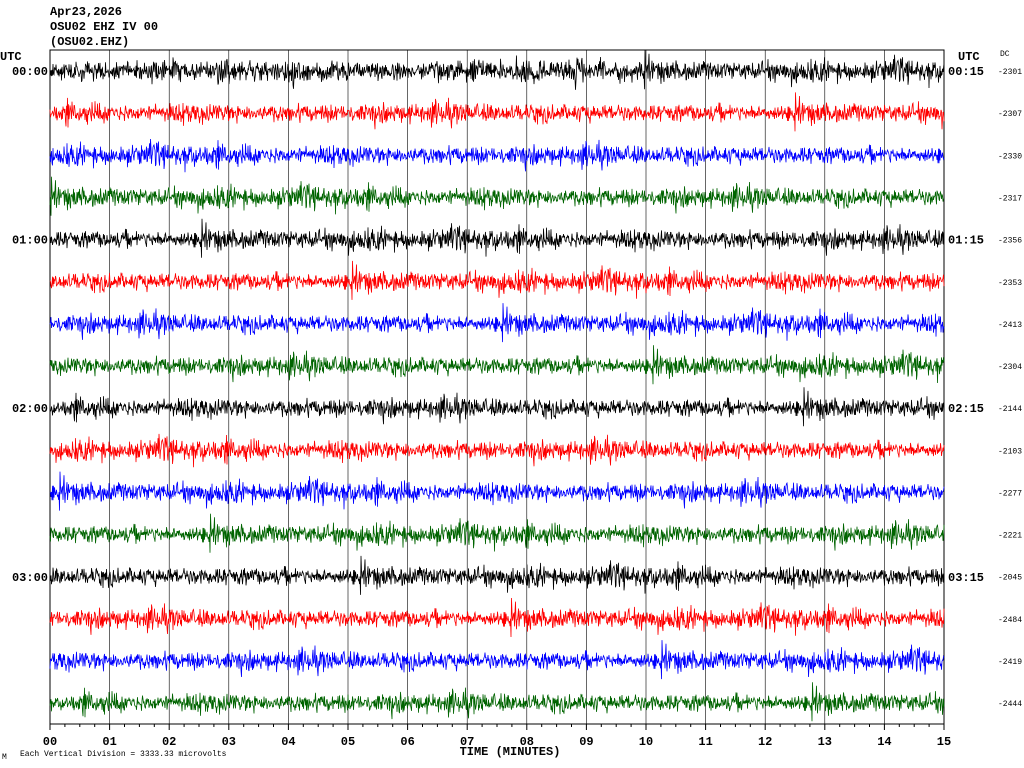 This screenshot has height=768, width=1024. I want to click on dc-value: -2277, so click(1010, 493).